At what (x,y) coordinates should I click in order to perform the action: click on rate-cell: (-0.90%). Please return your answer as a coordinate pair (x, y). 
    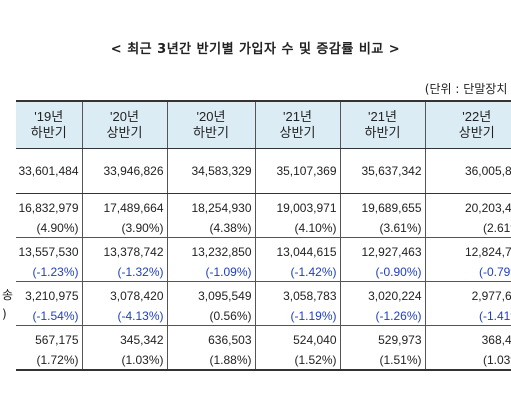
    Looking at the image, I should click on (382, 272).